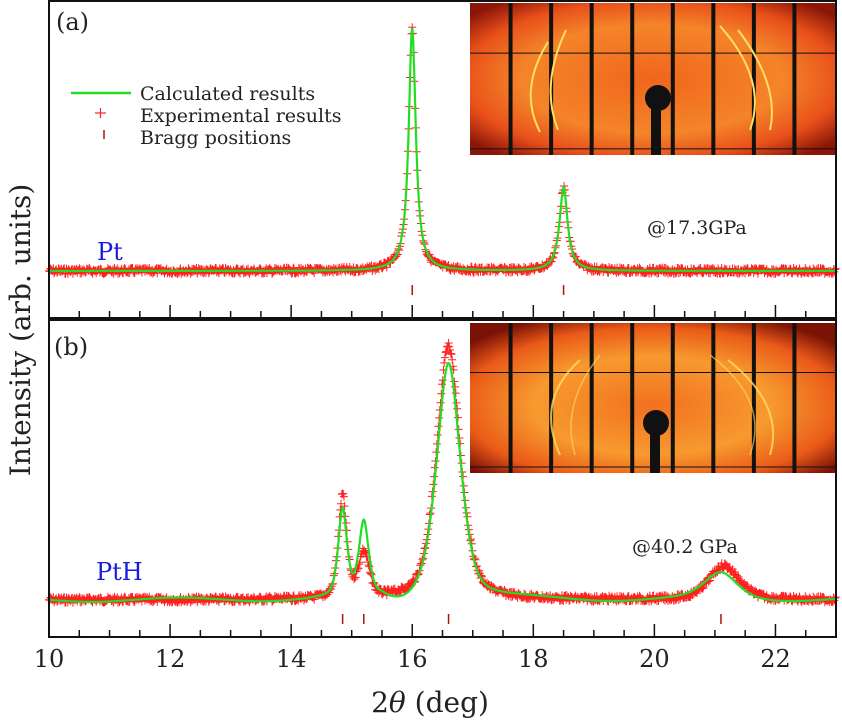 The height and width of the screenshot is (725, 842). I want to click on x-tick-label: 12, so click(170, 659).